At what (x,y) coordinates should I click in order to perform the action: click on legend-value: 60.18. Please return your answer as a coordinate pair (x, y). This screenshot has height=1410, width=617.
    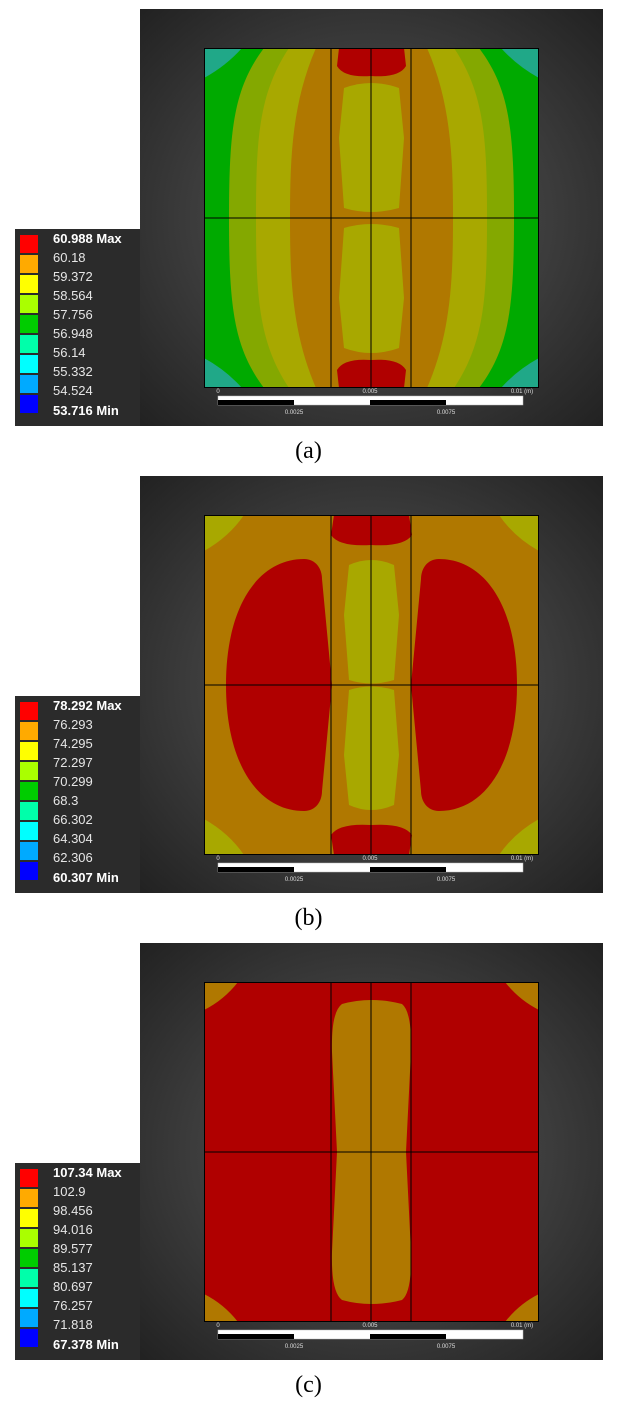
    Looking at the image, I should click on (69, 257).